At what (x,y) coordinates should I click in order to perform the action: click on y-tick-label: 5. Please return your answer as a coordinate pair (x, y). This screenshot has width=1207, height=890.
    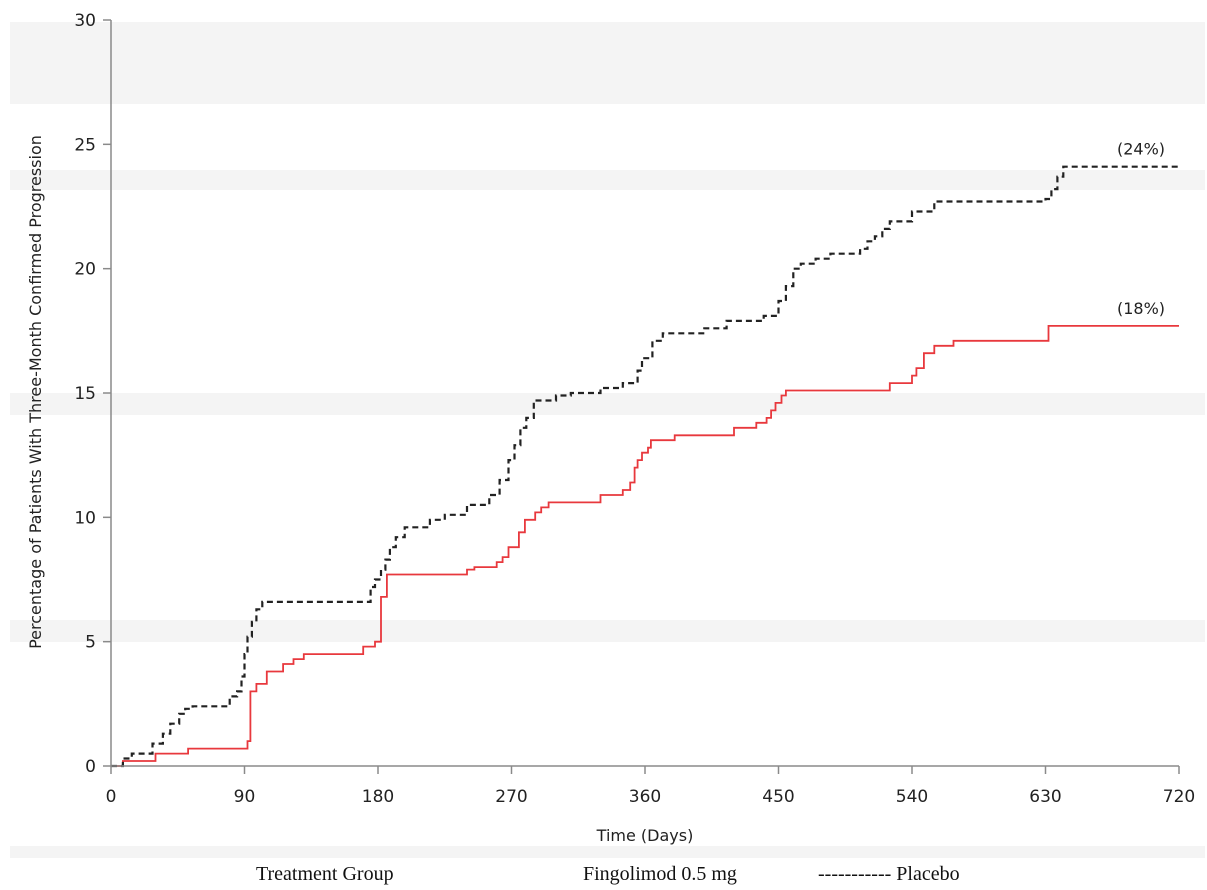
    Looking at the image, I should click on (90, 643).